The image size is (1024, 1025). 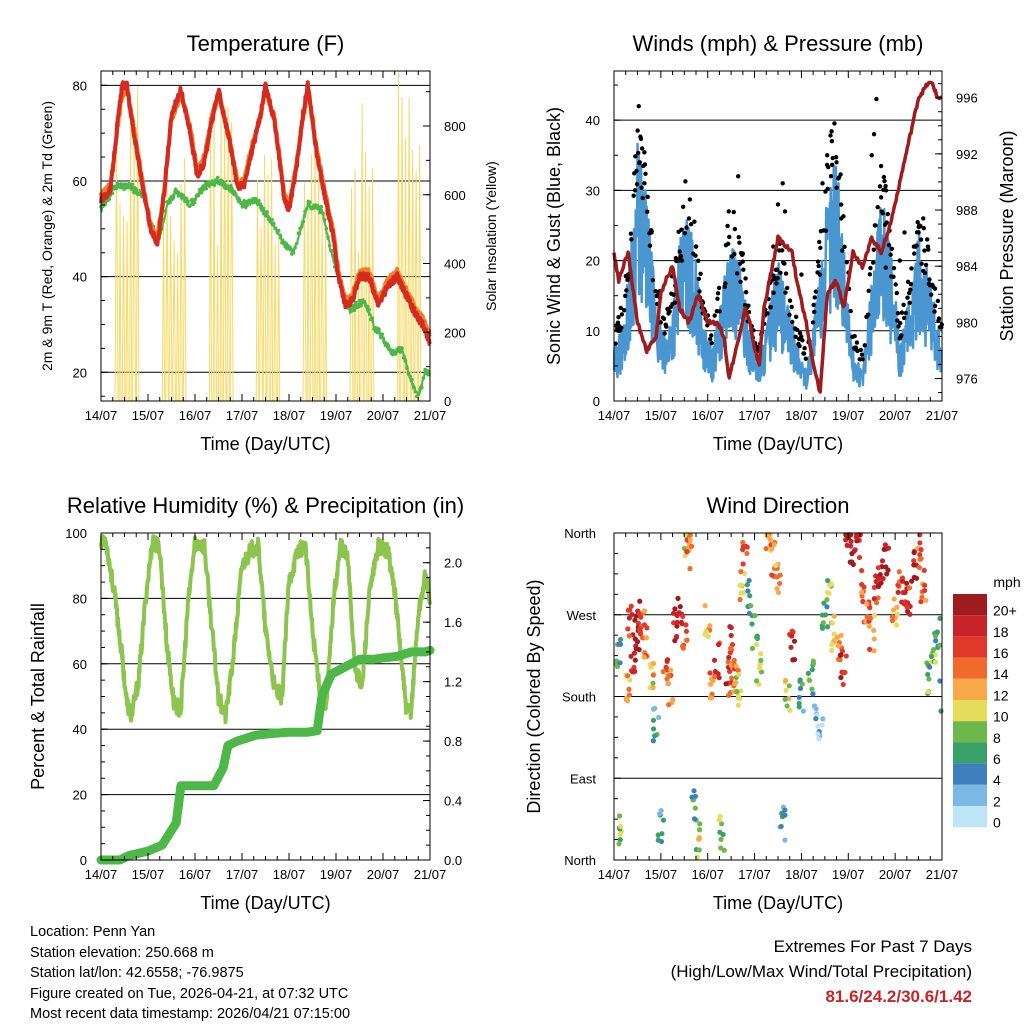 What do you see at coordinates (593, 190) in the screenshot?
I see `y-tick-label: 30` at bounding box center [593, 190].